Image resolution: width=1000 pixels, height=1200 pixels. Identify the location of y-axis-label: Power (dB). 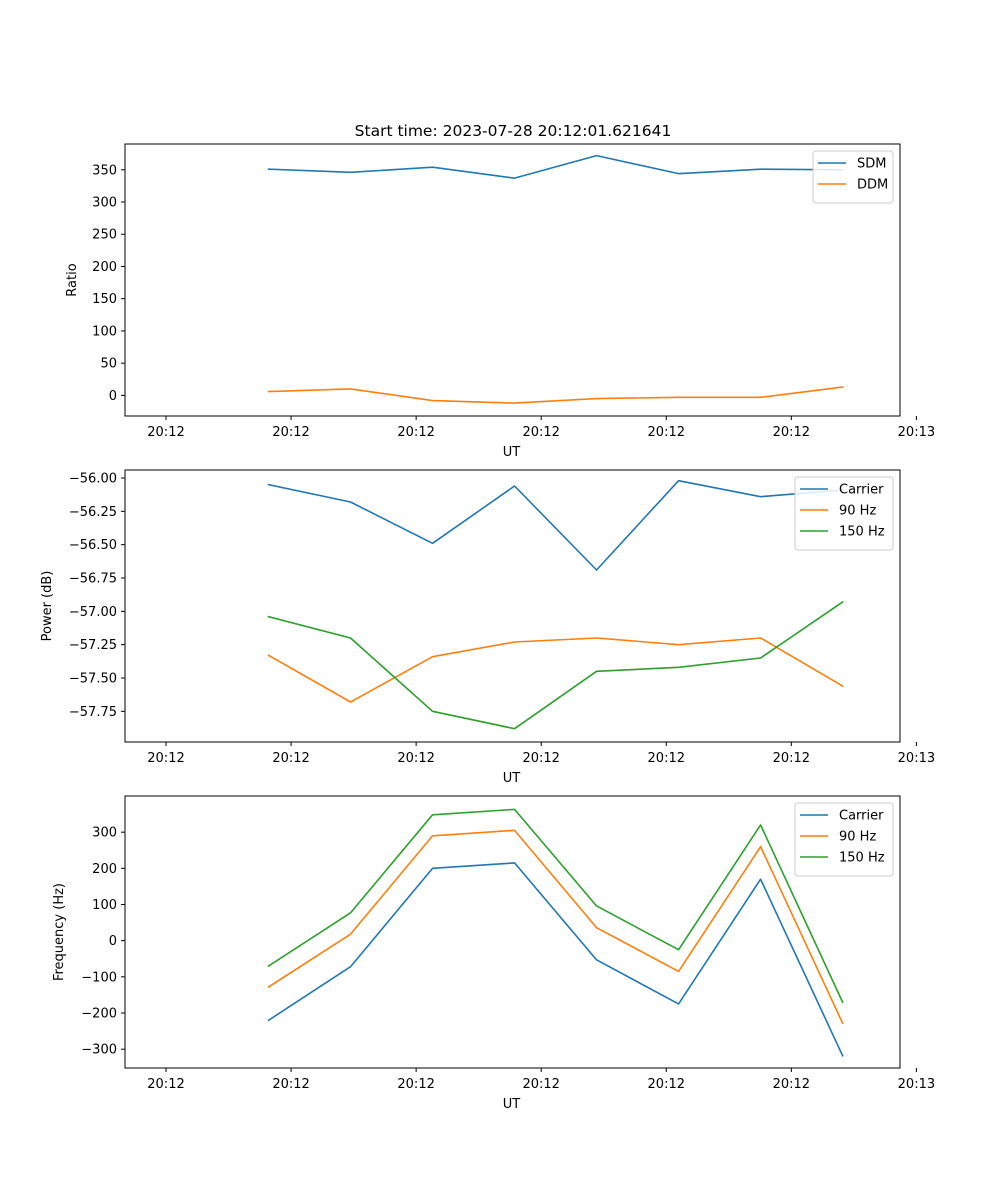
(47, 606).